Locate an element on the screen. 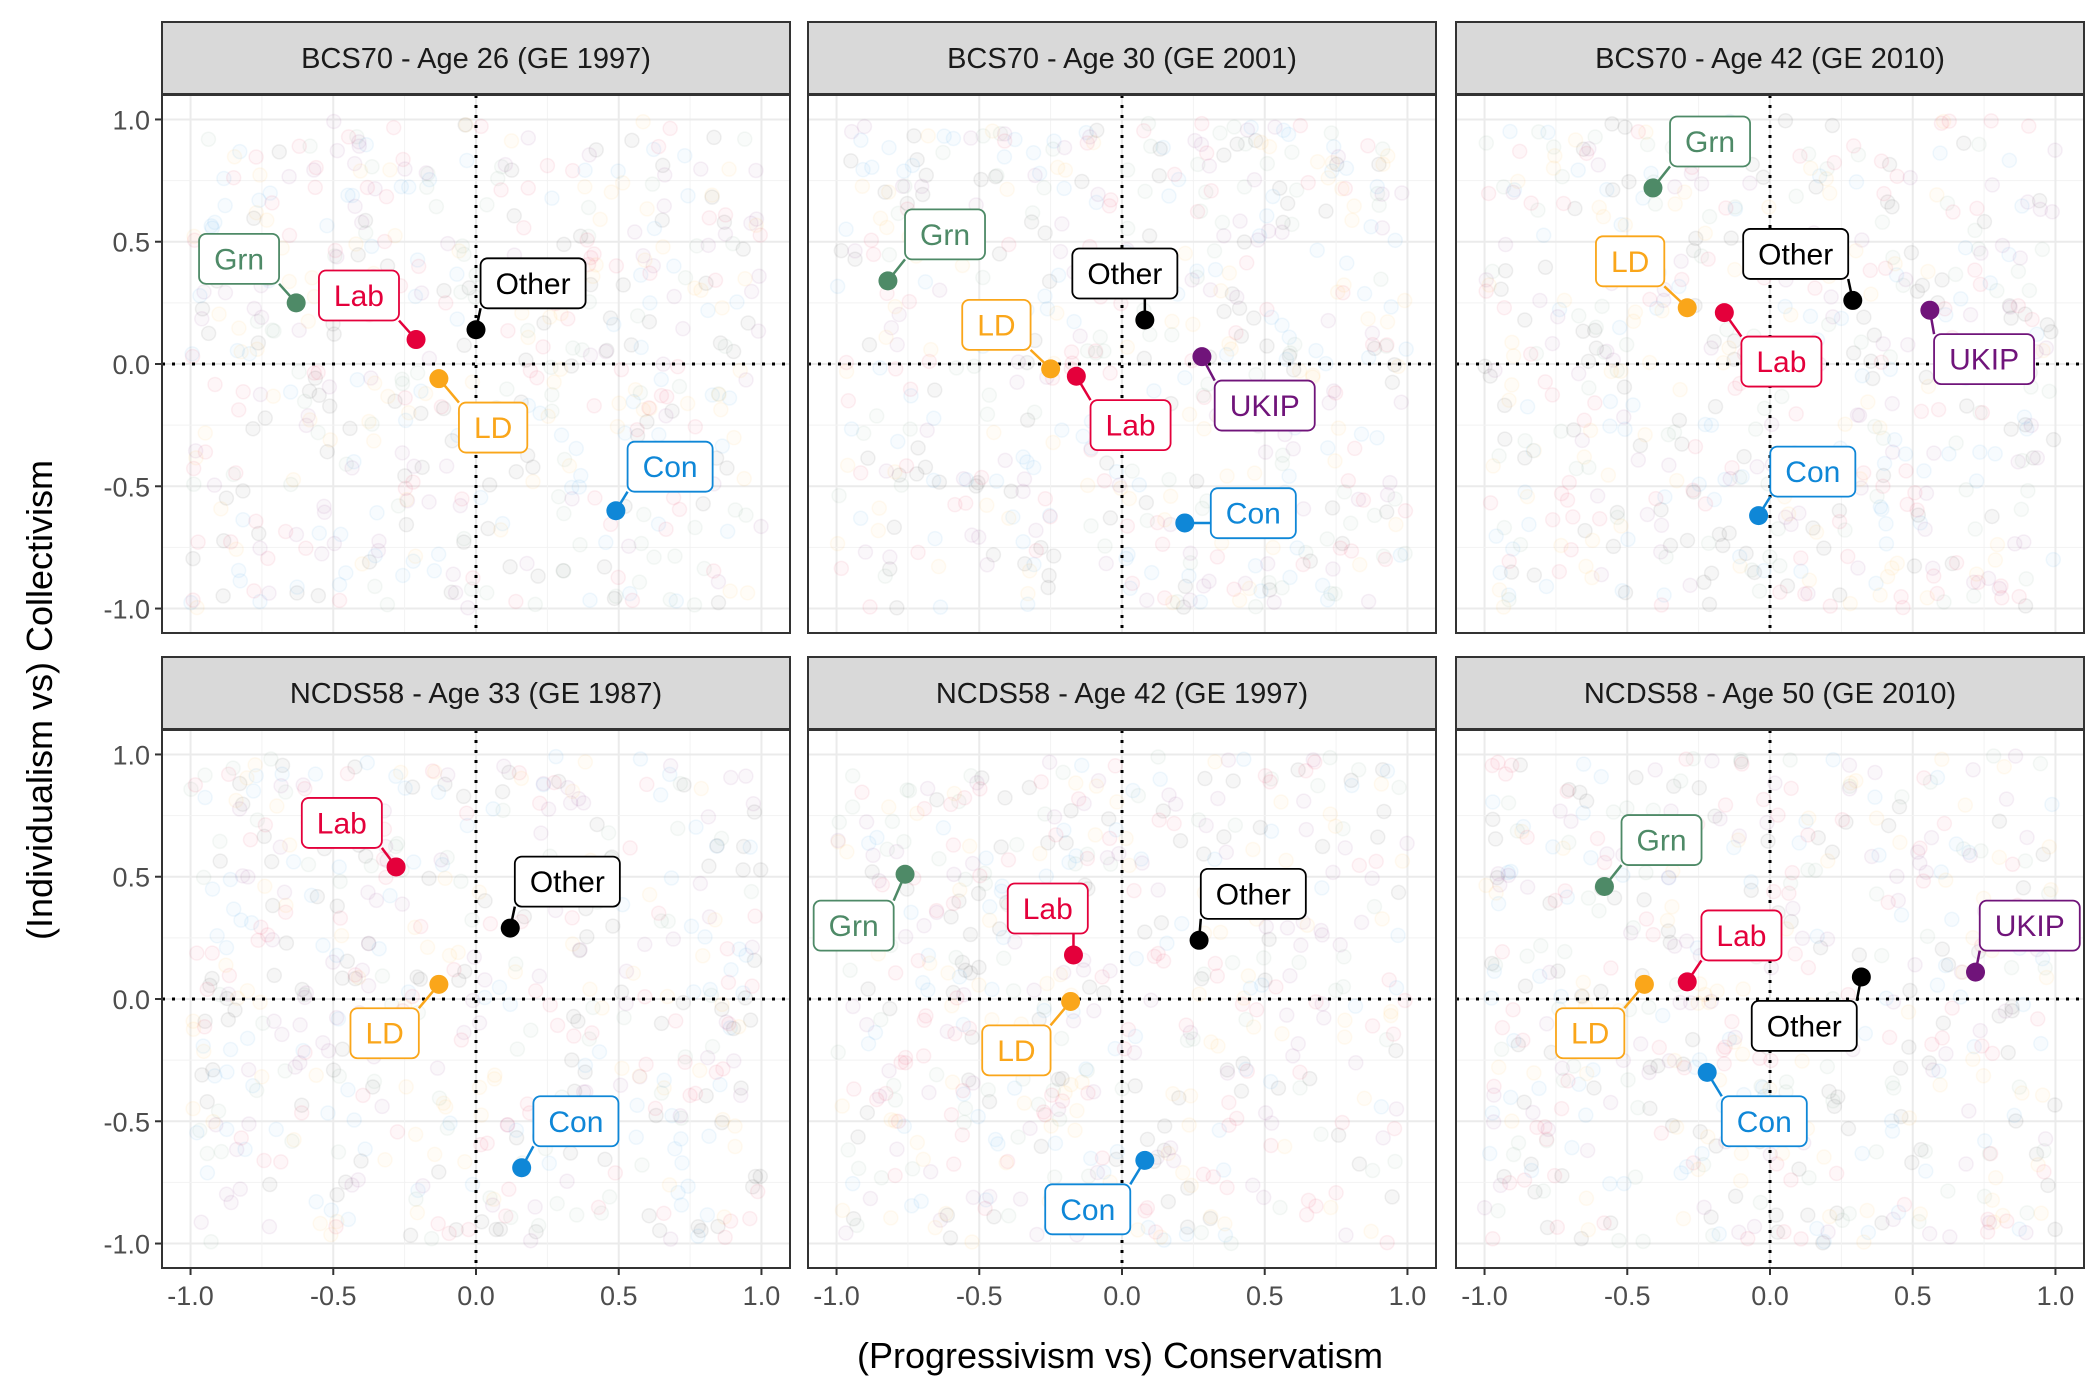 The width and height of the screenshot is (2100, 1400). party-label-other: Other is located at coordinates (1124, 274).